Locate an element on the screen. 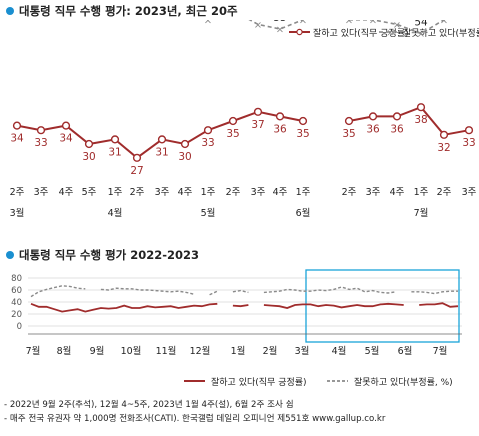  x-tick-label: 12월 is located at coordinates (200, 351).